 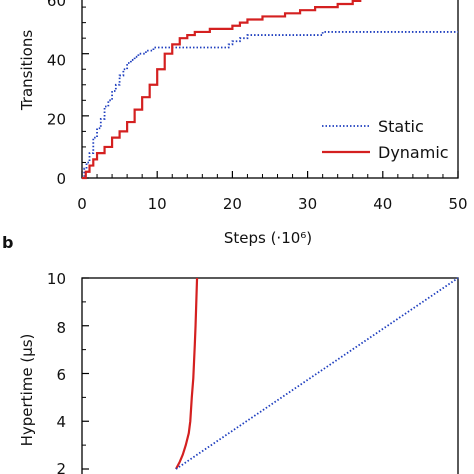 What do you see at coordinates (61, 467) in the screenshot?
I see `panel-b-y-tick-label: 2` at bounding box center [61, 467].